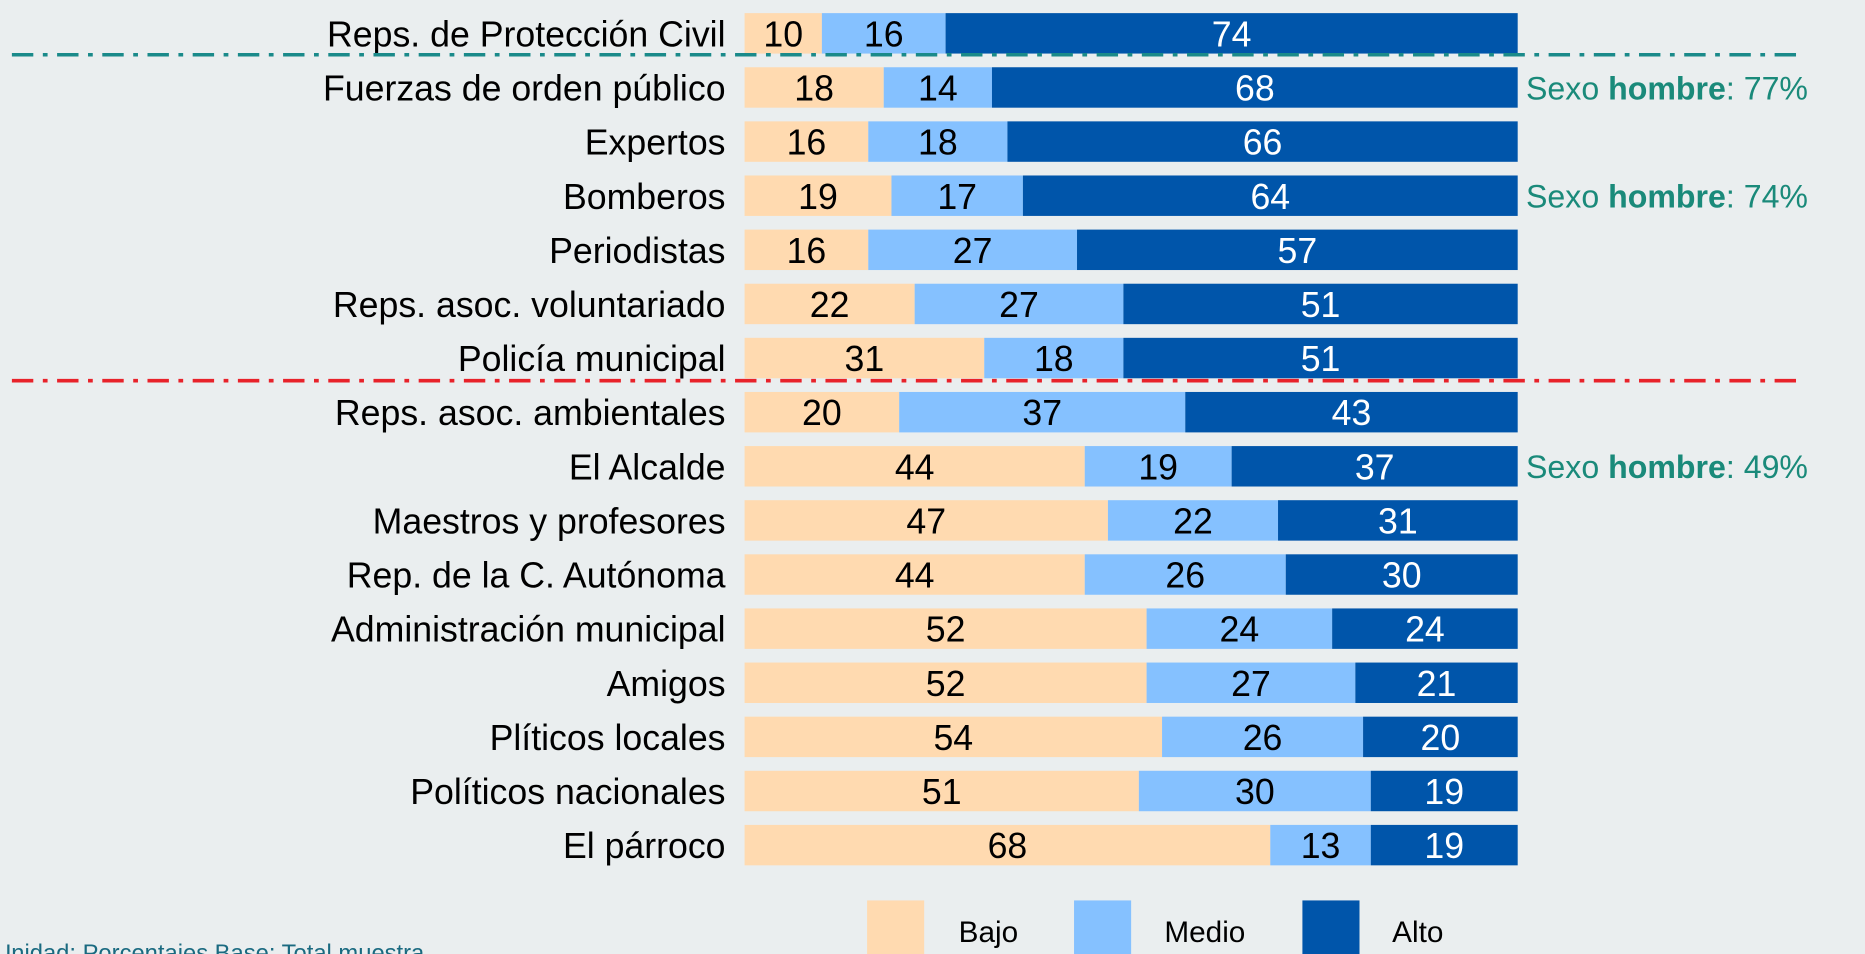 This screenshot has height=954, width=1865. What do you see at coordinates (567, 792) in the screenshot?
I see `category-label: Políticos nacionales` at bounding box center [567, 792].